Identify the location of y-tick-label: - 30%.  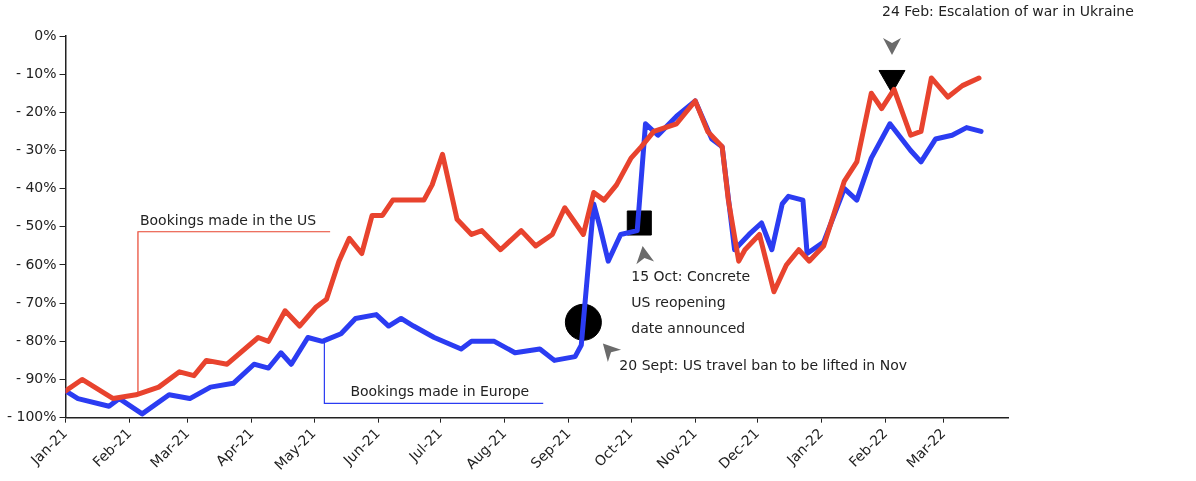
(36, 149).